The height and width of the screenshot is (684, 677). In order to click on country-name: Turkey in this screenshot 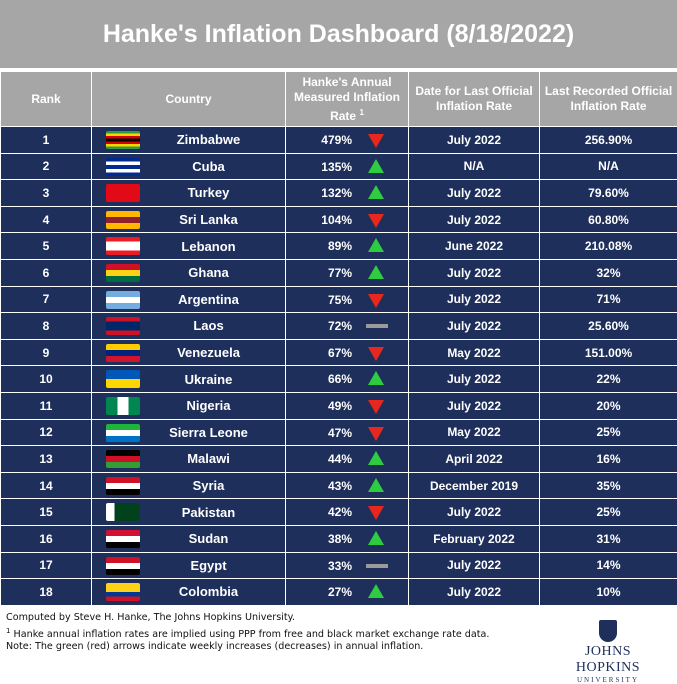, I will do `click(189, 192)`.